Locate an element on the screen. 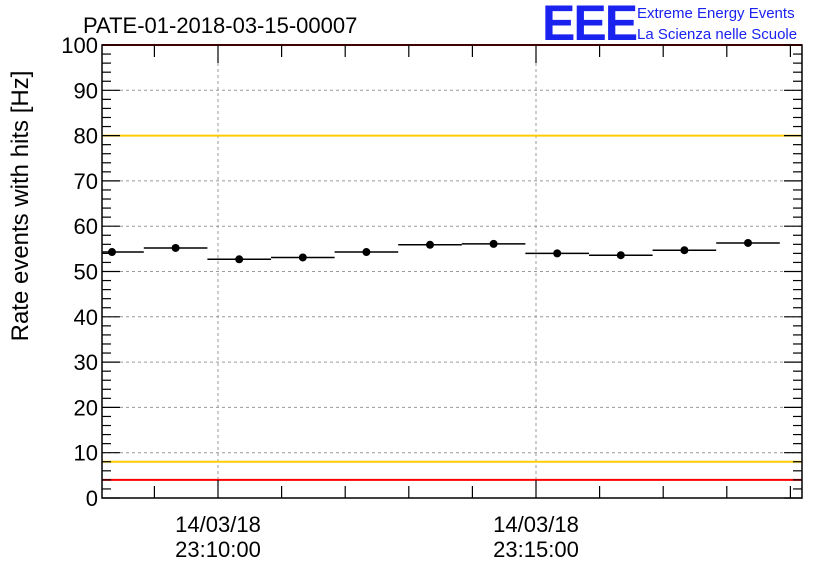  y-tick-label: 70 is located at coordinates (86, 181).